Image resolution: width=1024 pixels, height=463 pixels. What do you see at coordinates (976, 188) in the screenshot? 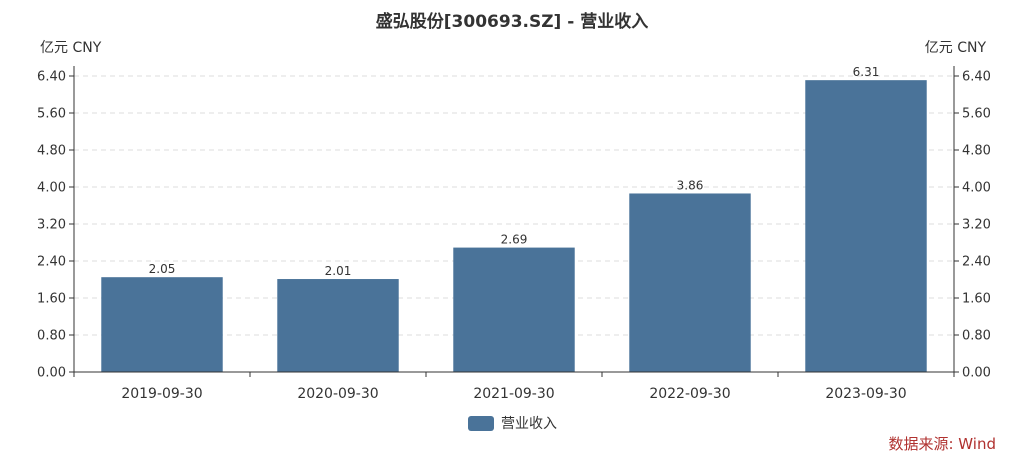
I see `y-tick-label-right: 4.00` at bounding box center [976, 188].